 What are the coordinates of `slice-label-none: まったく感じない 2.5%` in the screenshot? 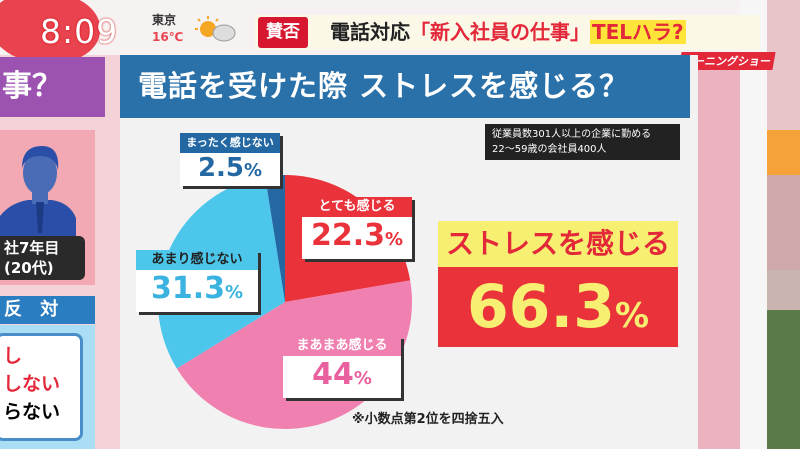 It's located at (230, 159).